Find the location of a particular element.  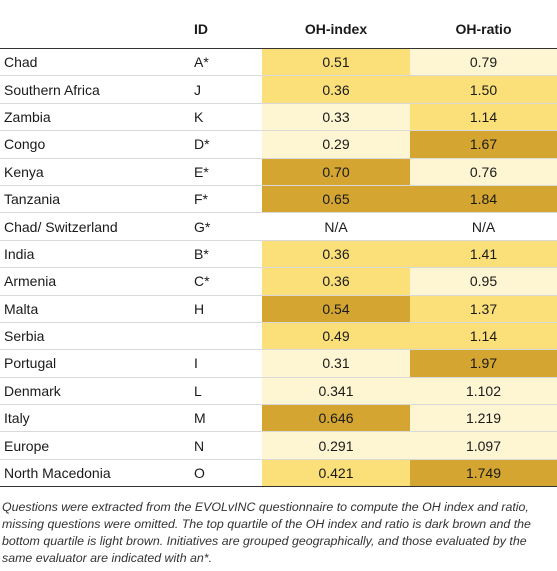

table-row: Armenia C* 0.36 0.95 is located at coordinates (278, 281).